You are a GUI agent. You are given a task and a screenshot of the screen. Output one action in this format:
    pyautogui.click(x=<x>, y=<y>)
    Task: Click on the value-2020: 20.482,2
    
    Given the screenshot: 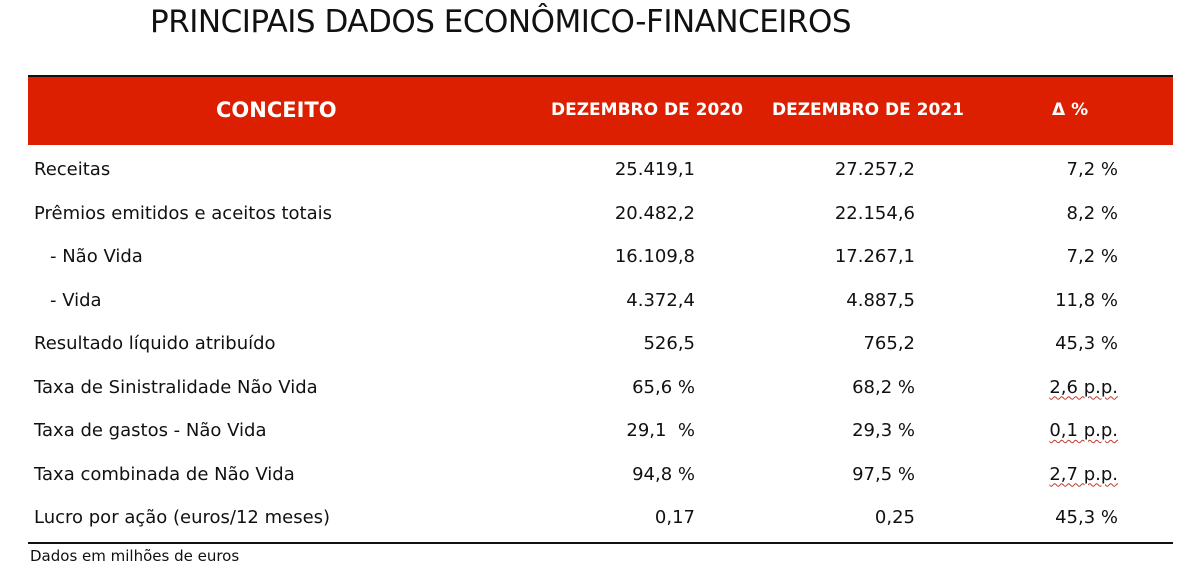 What is the action you would take?
    pyautogui.click(x=654, y=213)
    